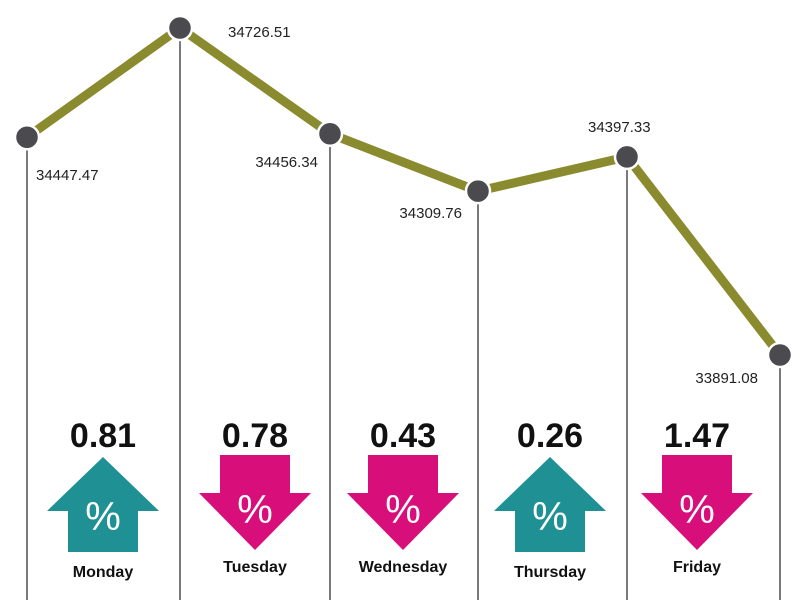 The height and width of the screenshot is (605, 800). I want to click on value-label-2: 34456.34, so click(286, 162).